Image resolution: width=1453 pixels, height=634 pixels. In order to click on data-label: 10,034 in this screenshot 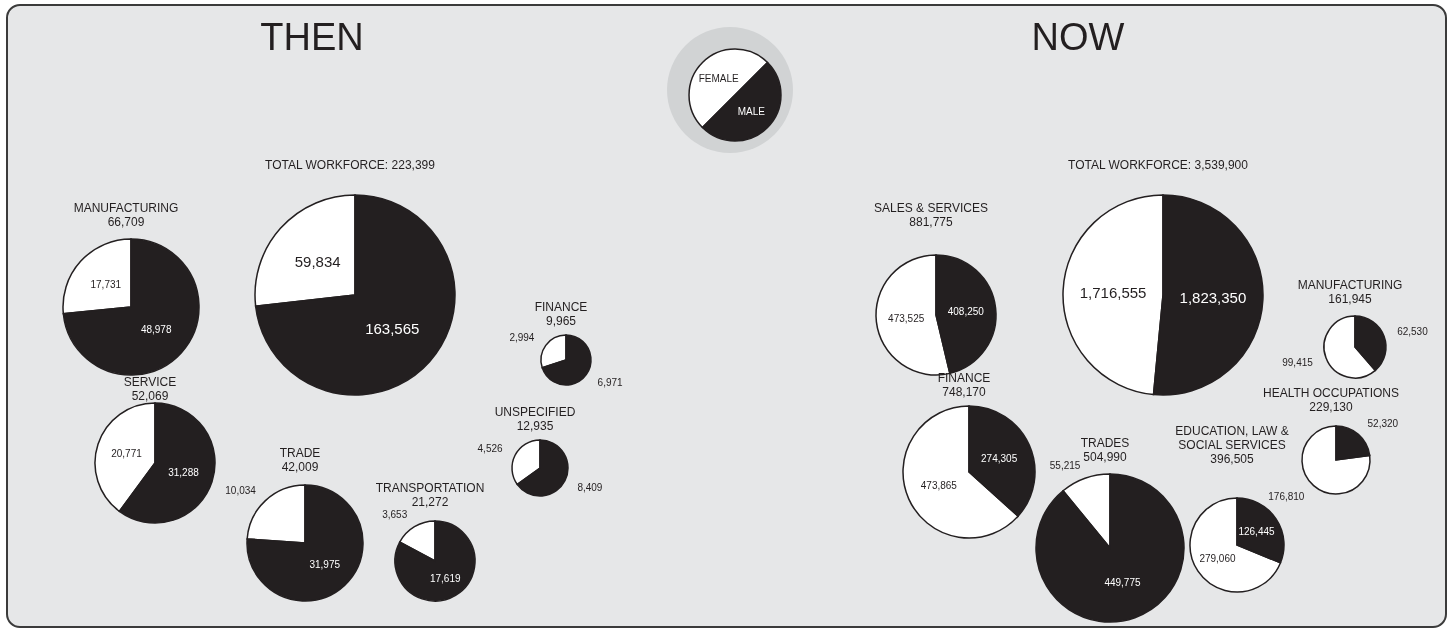, I will do `click(241, 490)`.